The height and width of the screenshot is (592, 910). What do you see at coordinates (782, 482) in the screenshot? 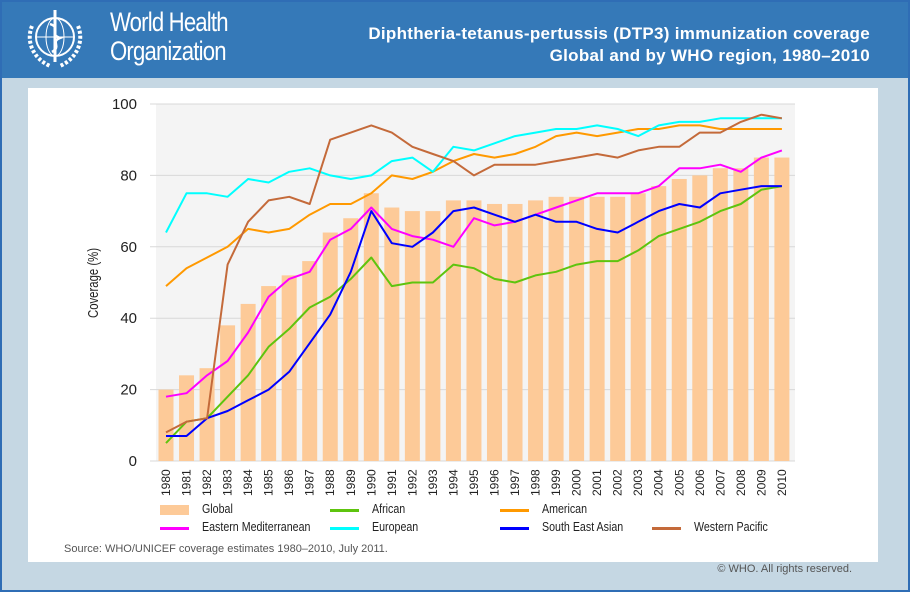
I see `x-tick-label: 2010` at bounding box center [782, 482].